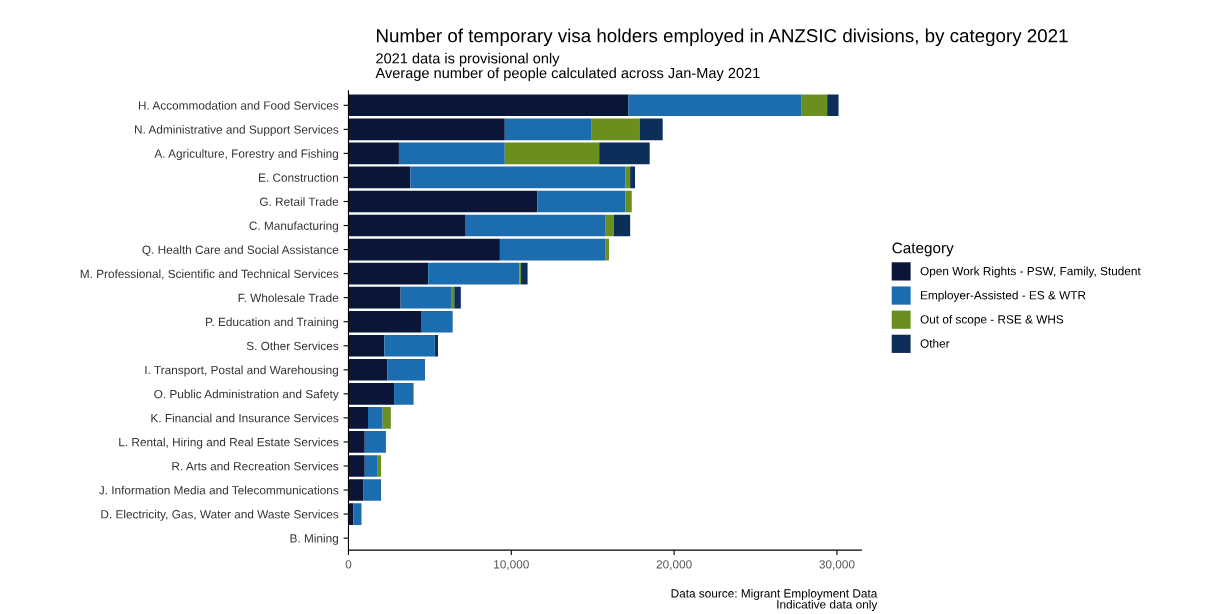 This screenshot has width=1227, height=614. Describe the element at coordinates (1003, 296) in the screenshot. I see `legend-label: Employer-Assisted - ES & WTR` at that location.